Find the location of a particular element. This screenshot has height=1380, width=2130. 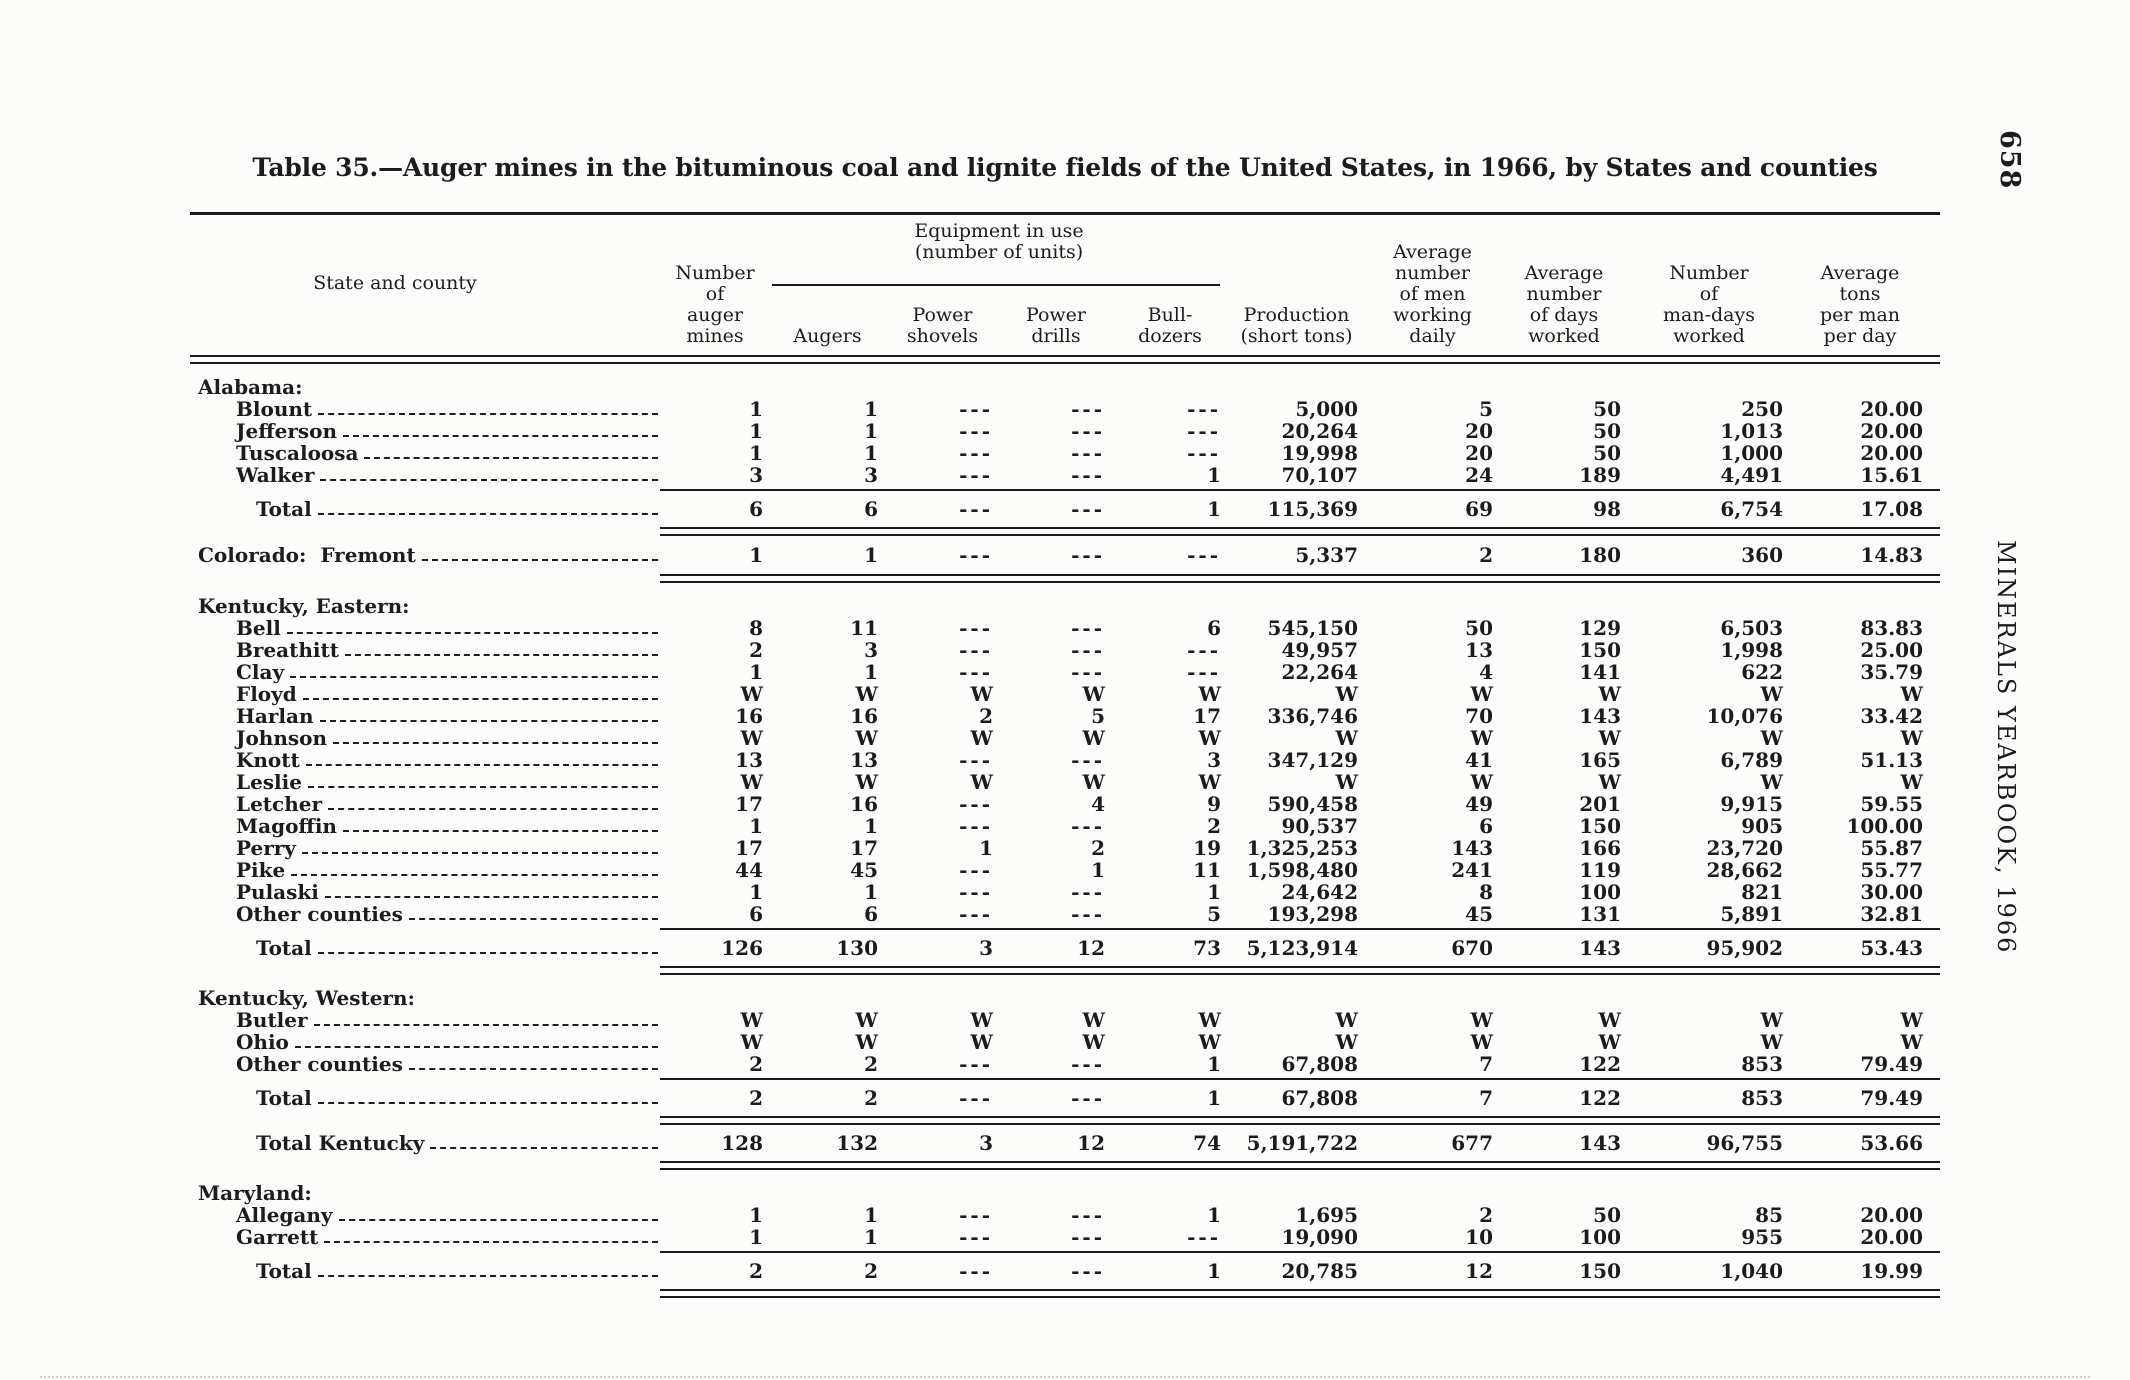

value-cell: 28,662 is located at coordinates (1744, 870).